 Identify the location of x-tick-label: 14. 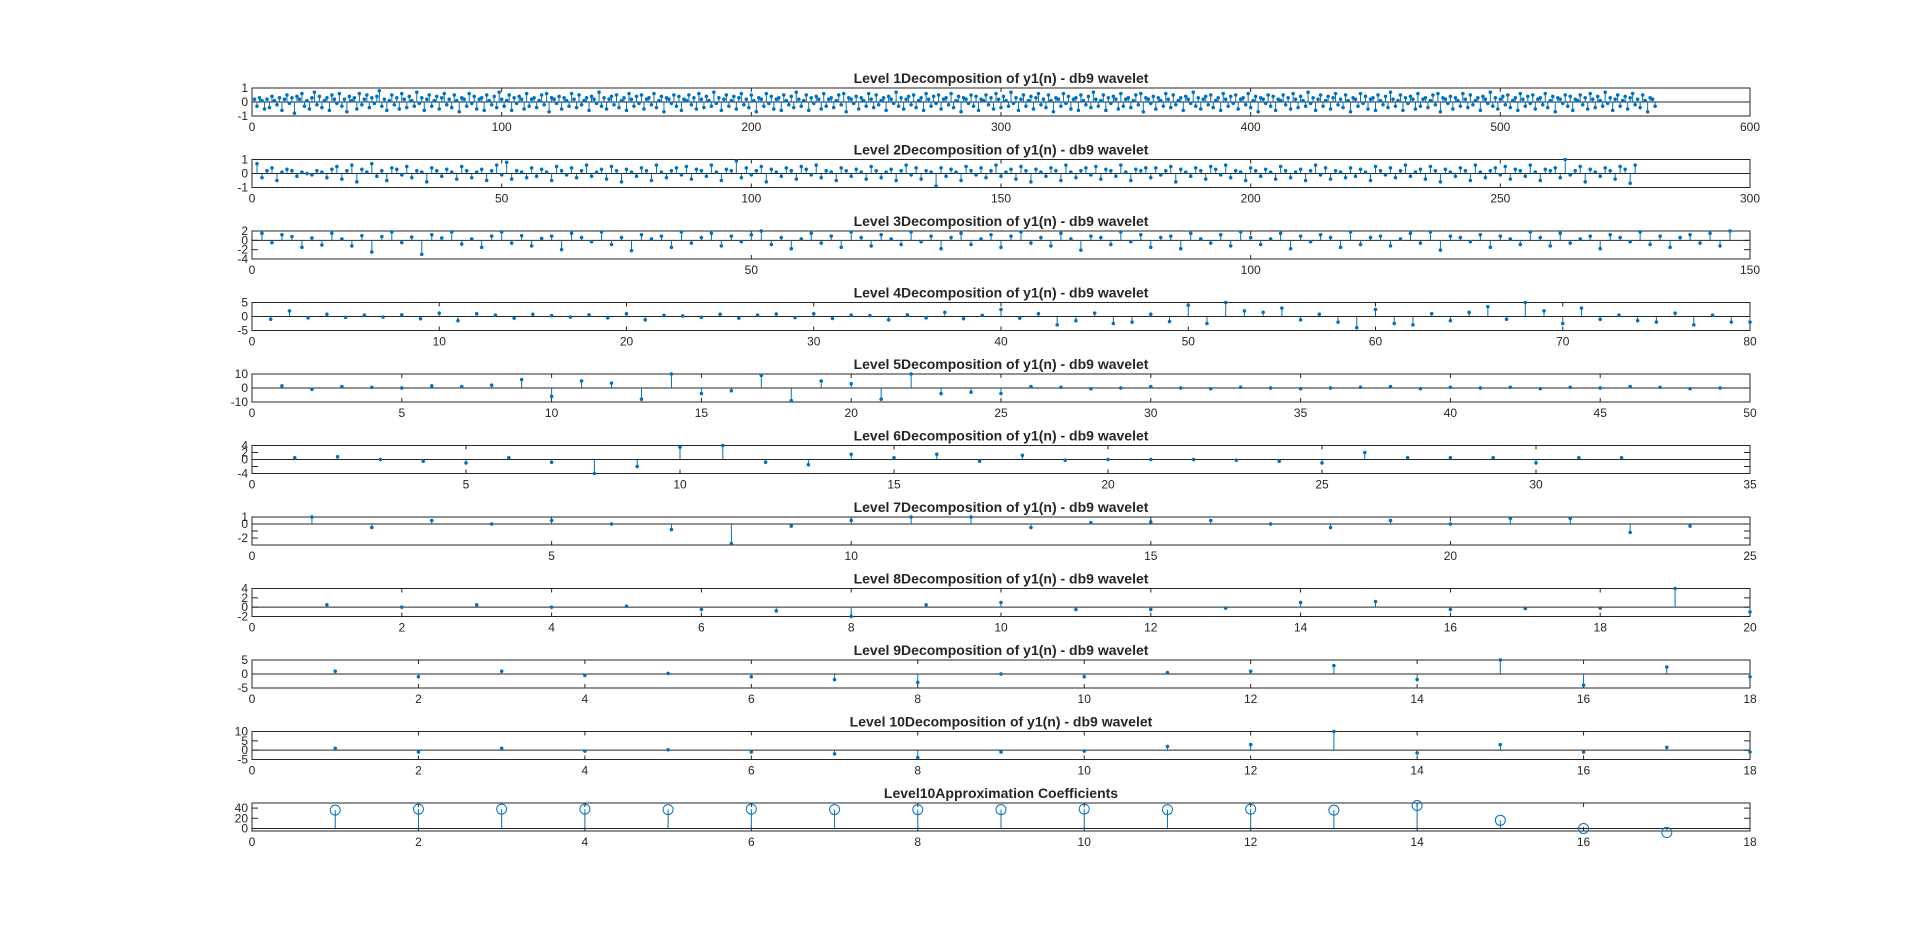
(1301, 628).